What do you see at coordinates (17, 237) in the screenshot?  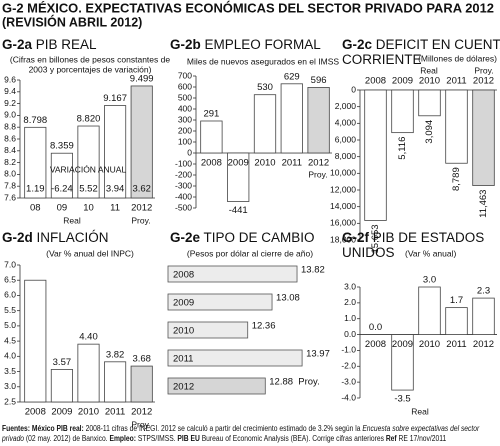 I see `panel-label: G-2d` at bounding box center [17, 237].